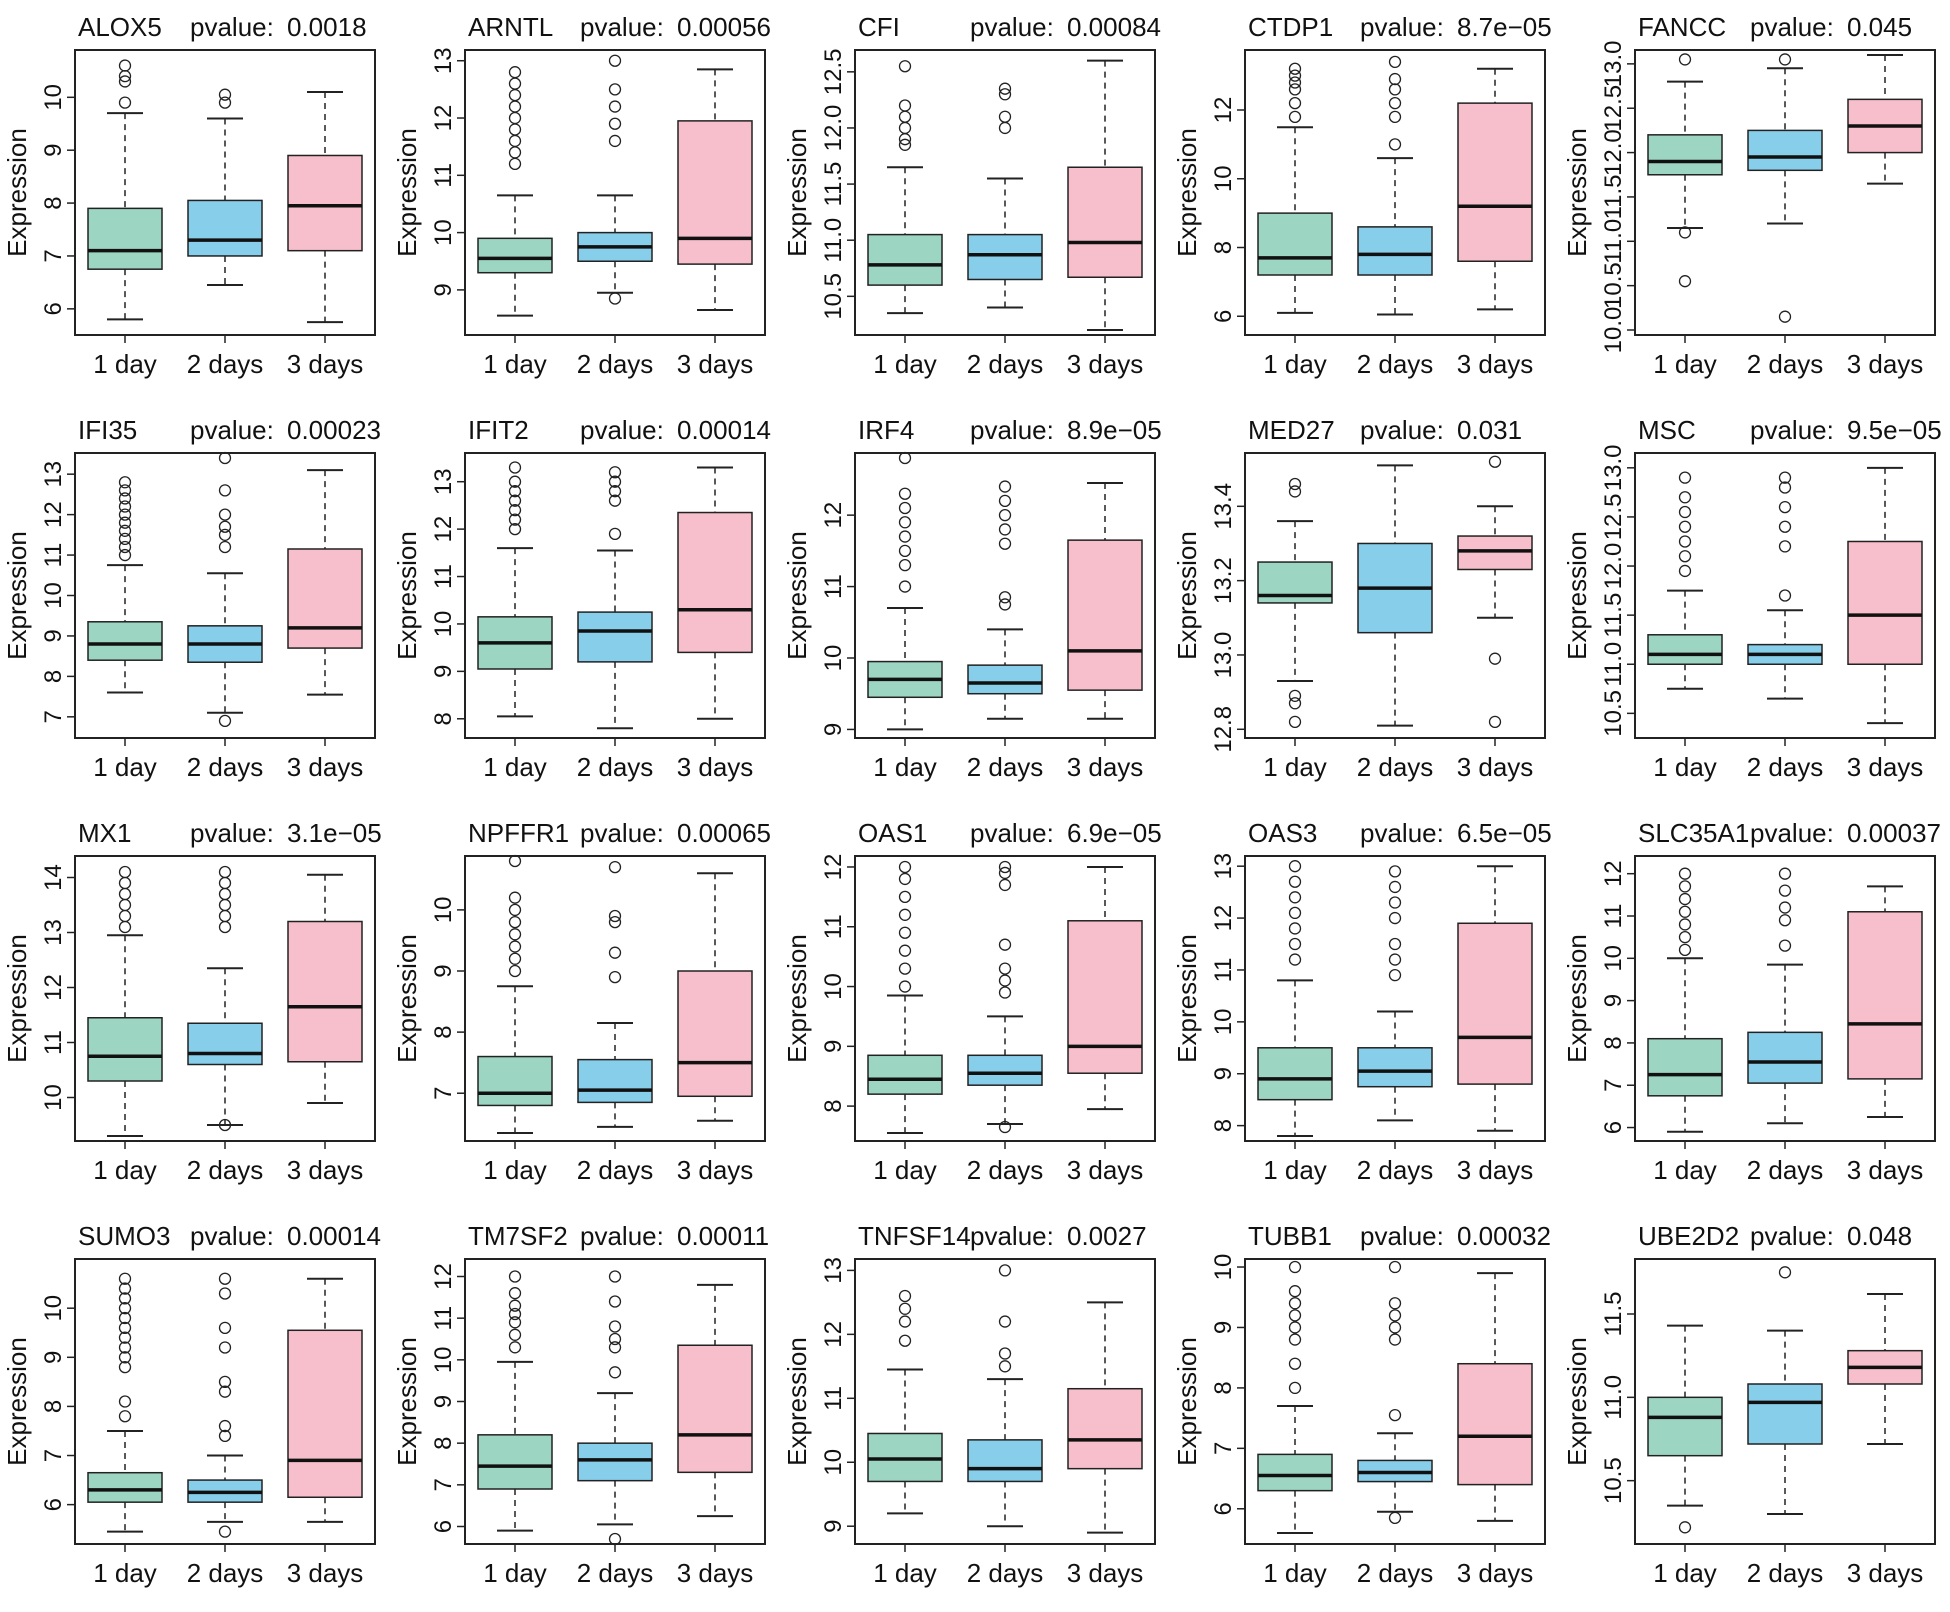 This screenshot has height=1612, width=1950. What do you see at coordinates (518, 833) in the screenshot?
I see `panel-title: NPFFR1` at bounding box center [518, 833].